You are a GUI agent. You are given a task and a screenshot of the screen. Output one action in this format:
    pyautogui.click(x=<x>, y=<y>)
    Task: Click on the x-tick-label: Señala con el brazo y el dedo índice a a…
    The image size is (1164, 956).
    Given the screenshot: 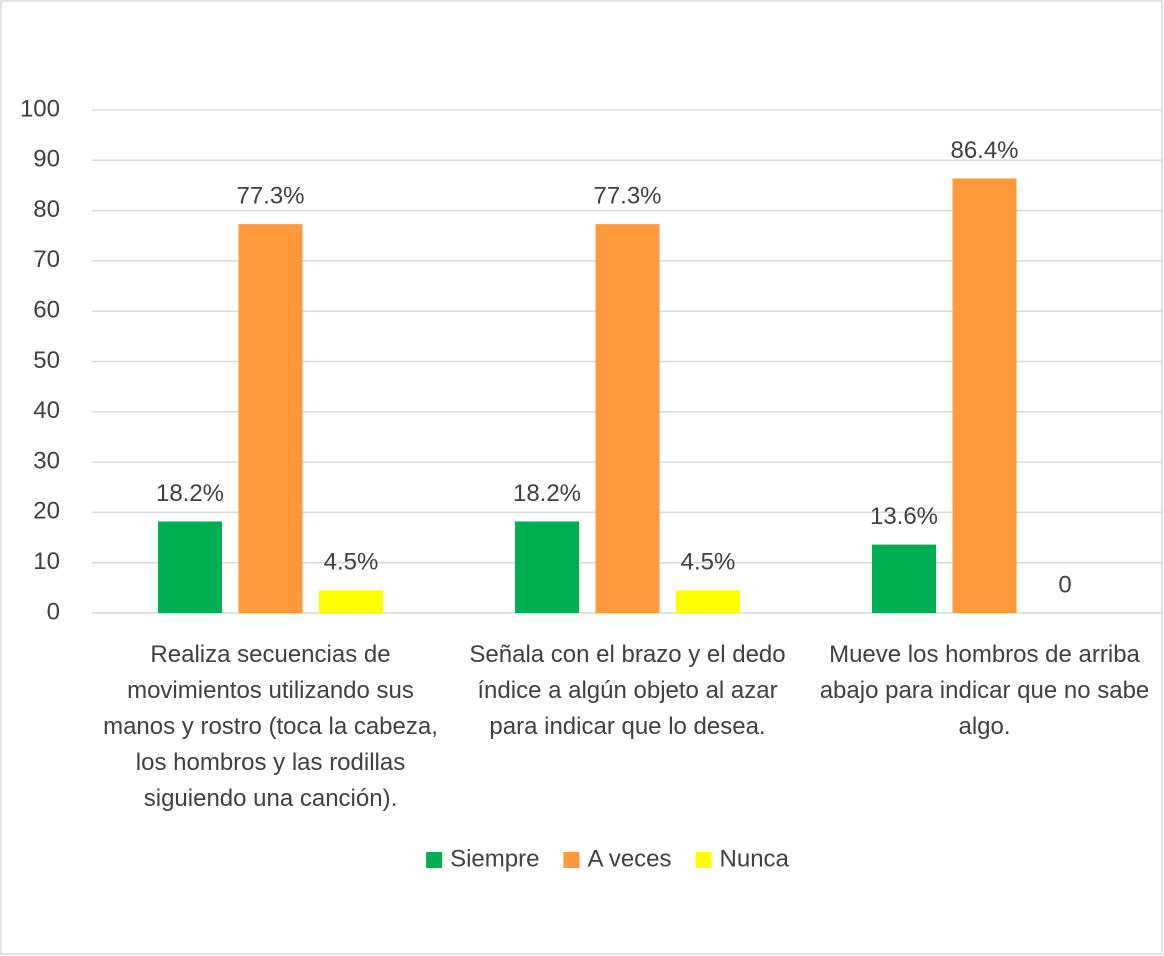 What is the action you would take?
    pyautogui.click(x=627, y=690)
    